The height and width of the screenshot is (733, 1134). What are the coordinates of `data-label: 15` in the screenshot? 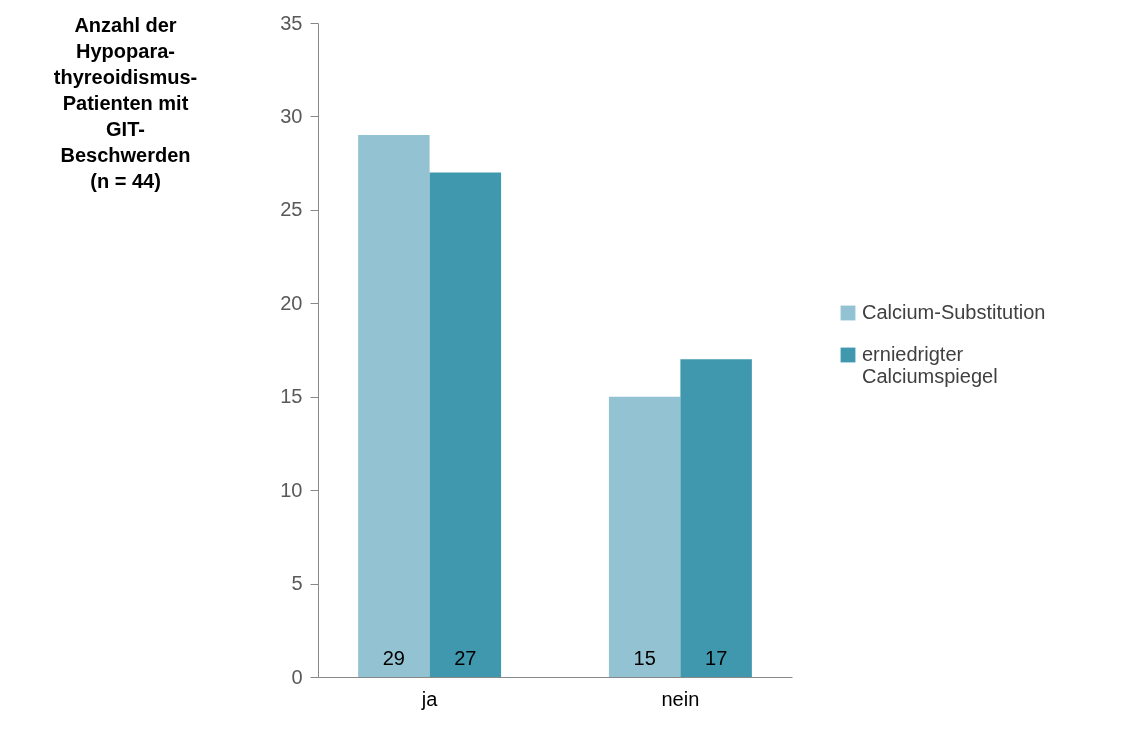 It's located at (644, 658).